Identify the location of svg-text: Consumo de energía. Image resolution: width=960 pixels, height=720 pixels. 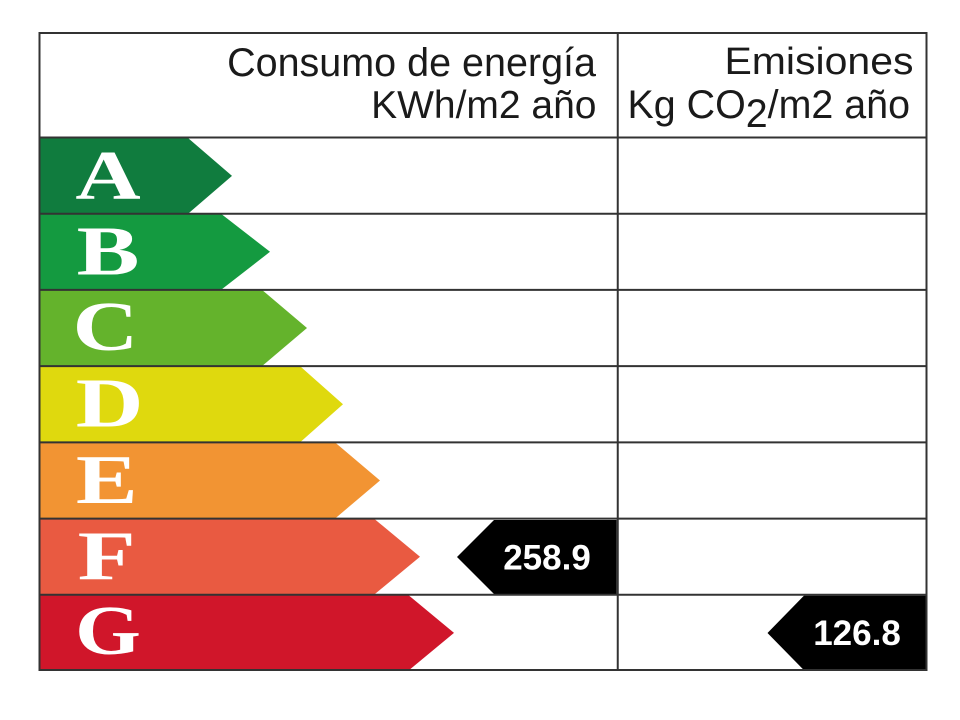
(411, 63).